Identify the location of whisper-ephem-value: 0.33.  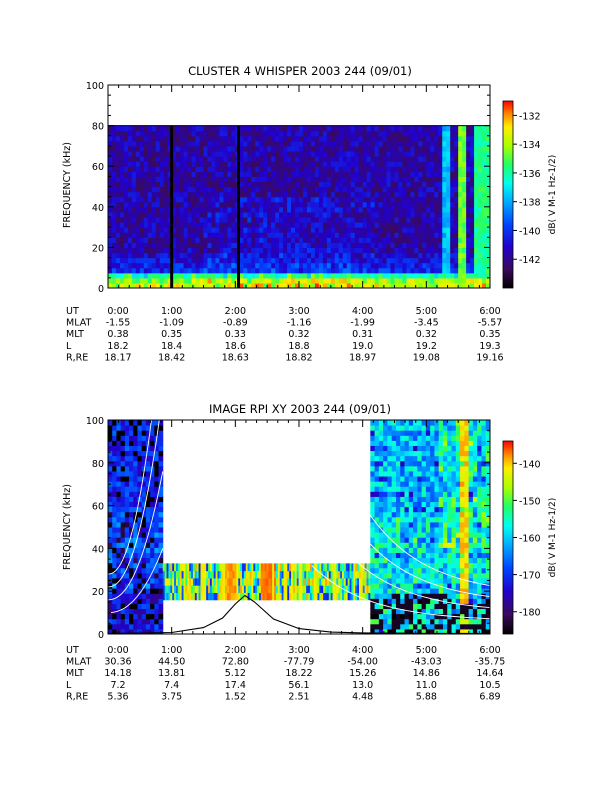
(235, 334).